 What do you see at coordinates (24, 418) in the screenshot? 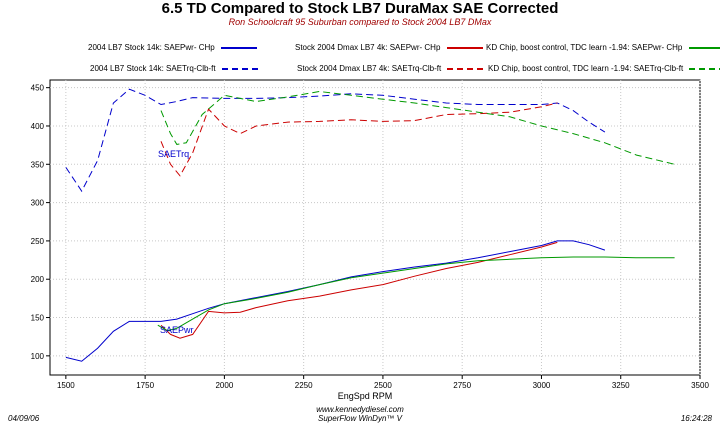
I see `footer-date: 04/09/06` at bounding box center [24, 418].